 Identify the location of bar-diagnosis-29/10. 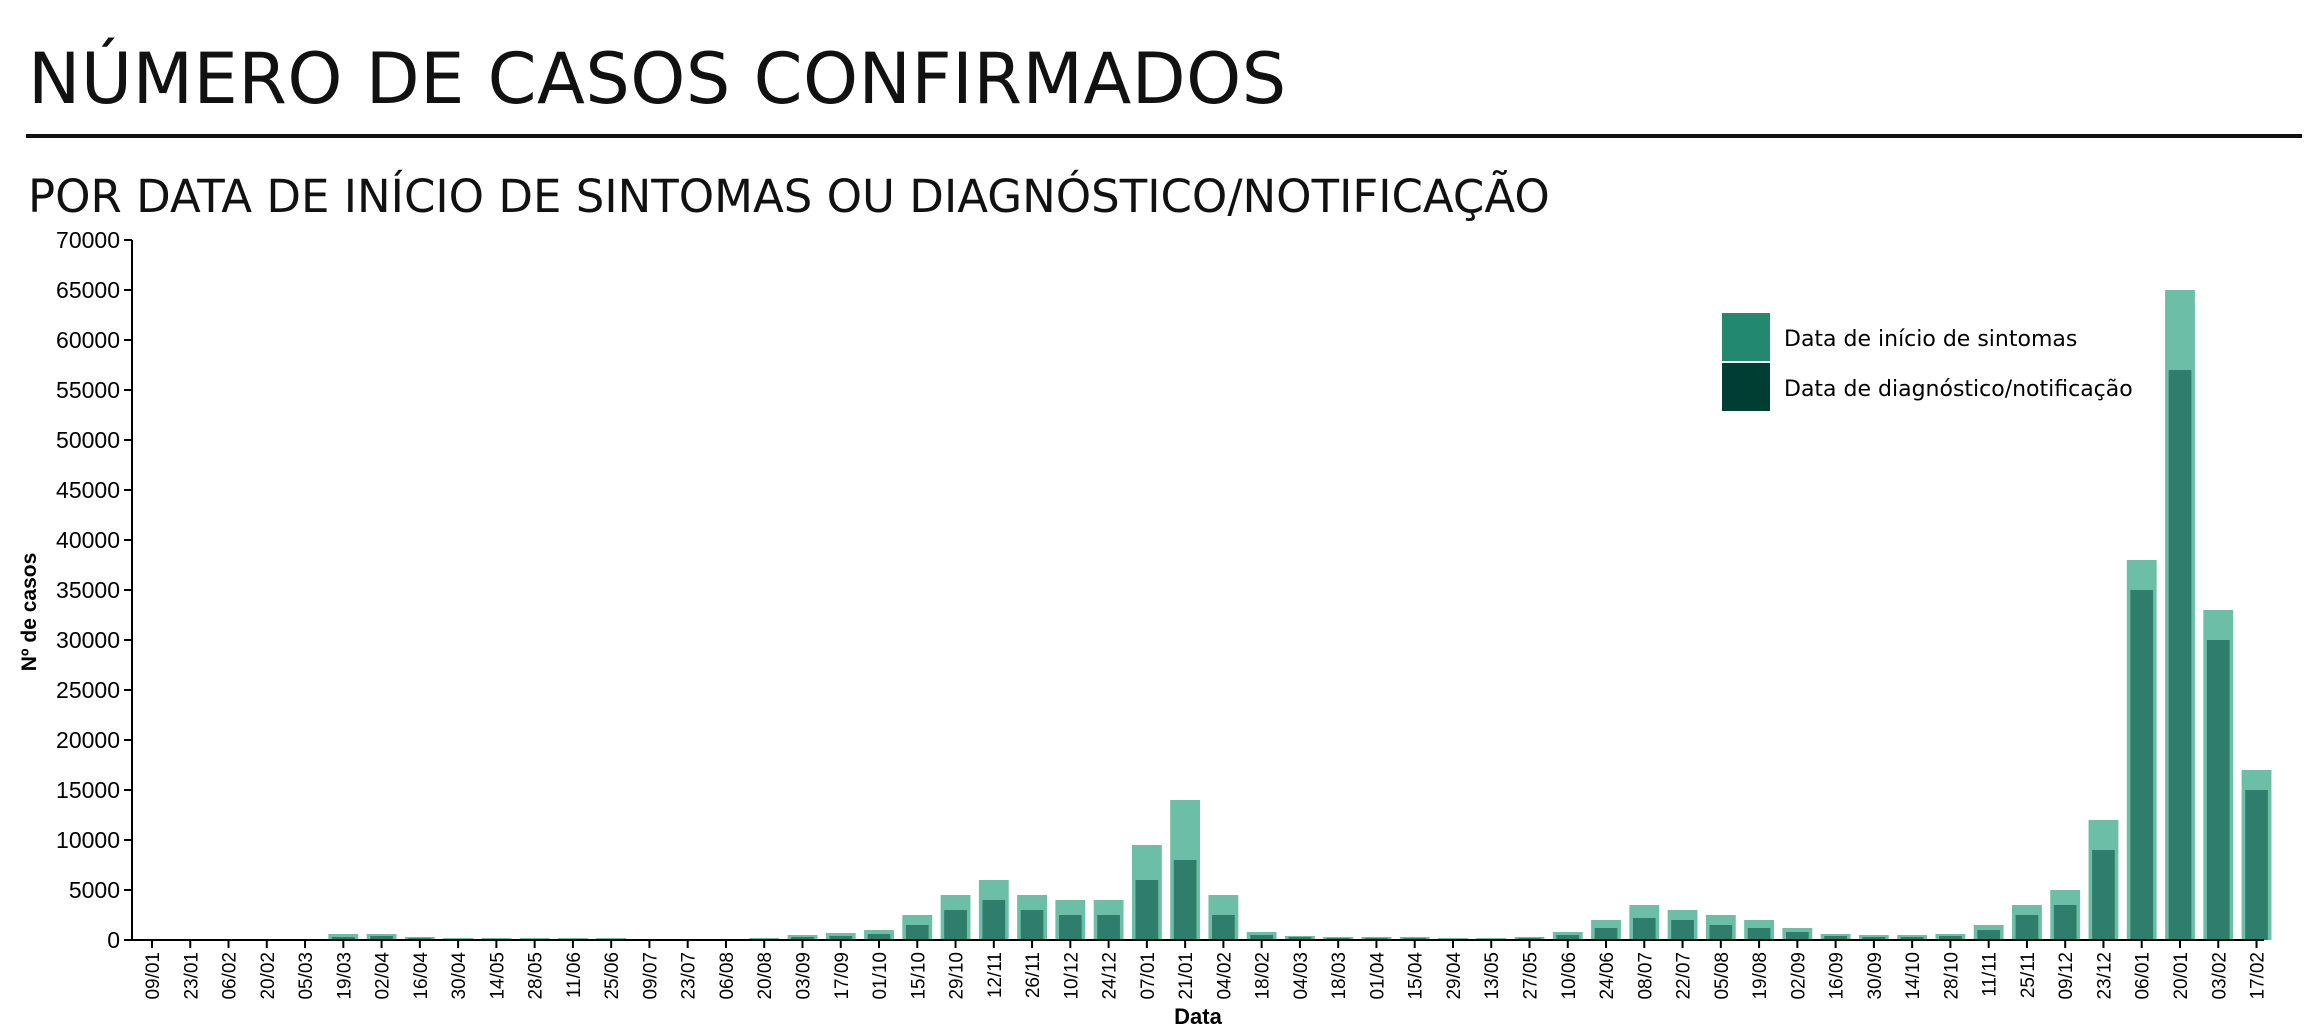
(955, 925).